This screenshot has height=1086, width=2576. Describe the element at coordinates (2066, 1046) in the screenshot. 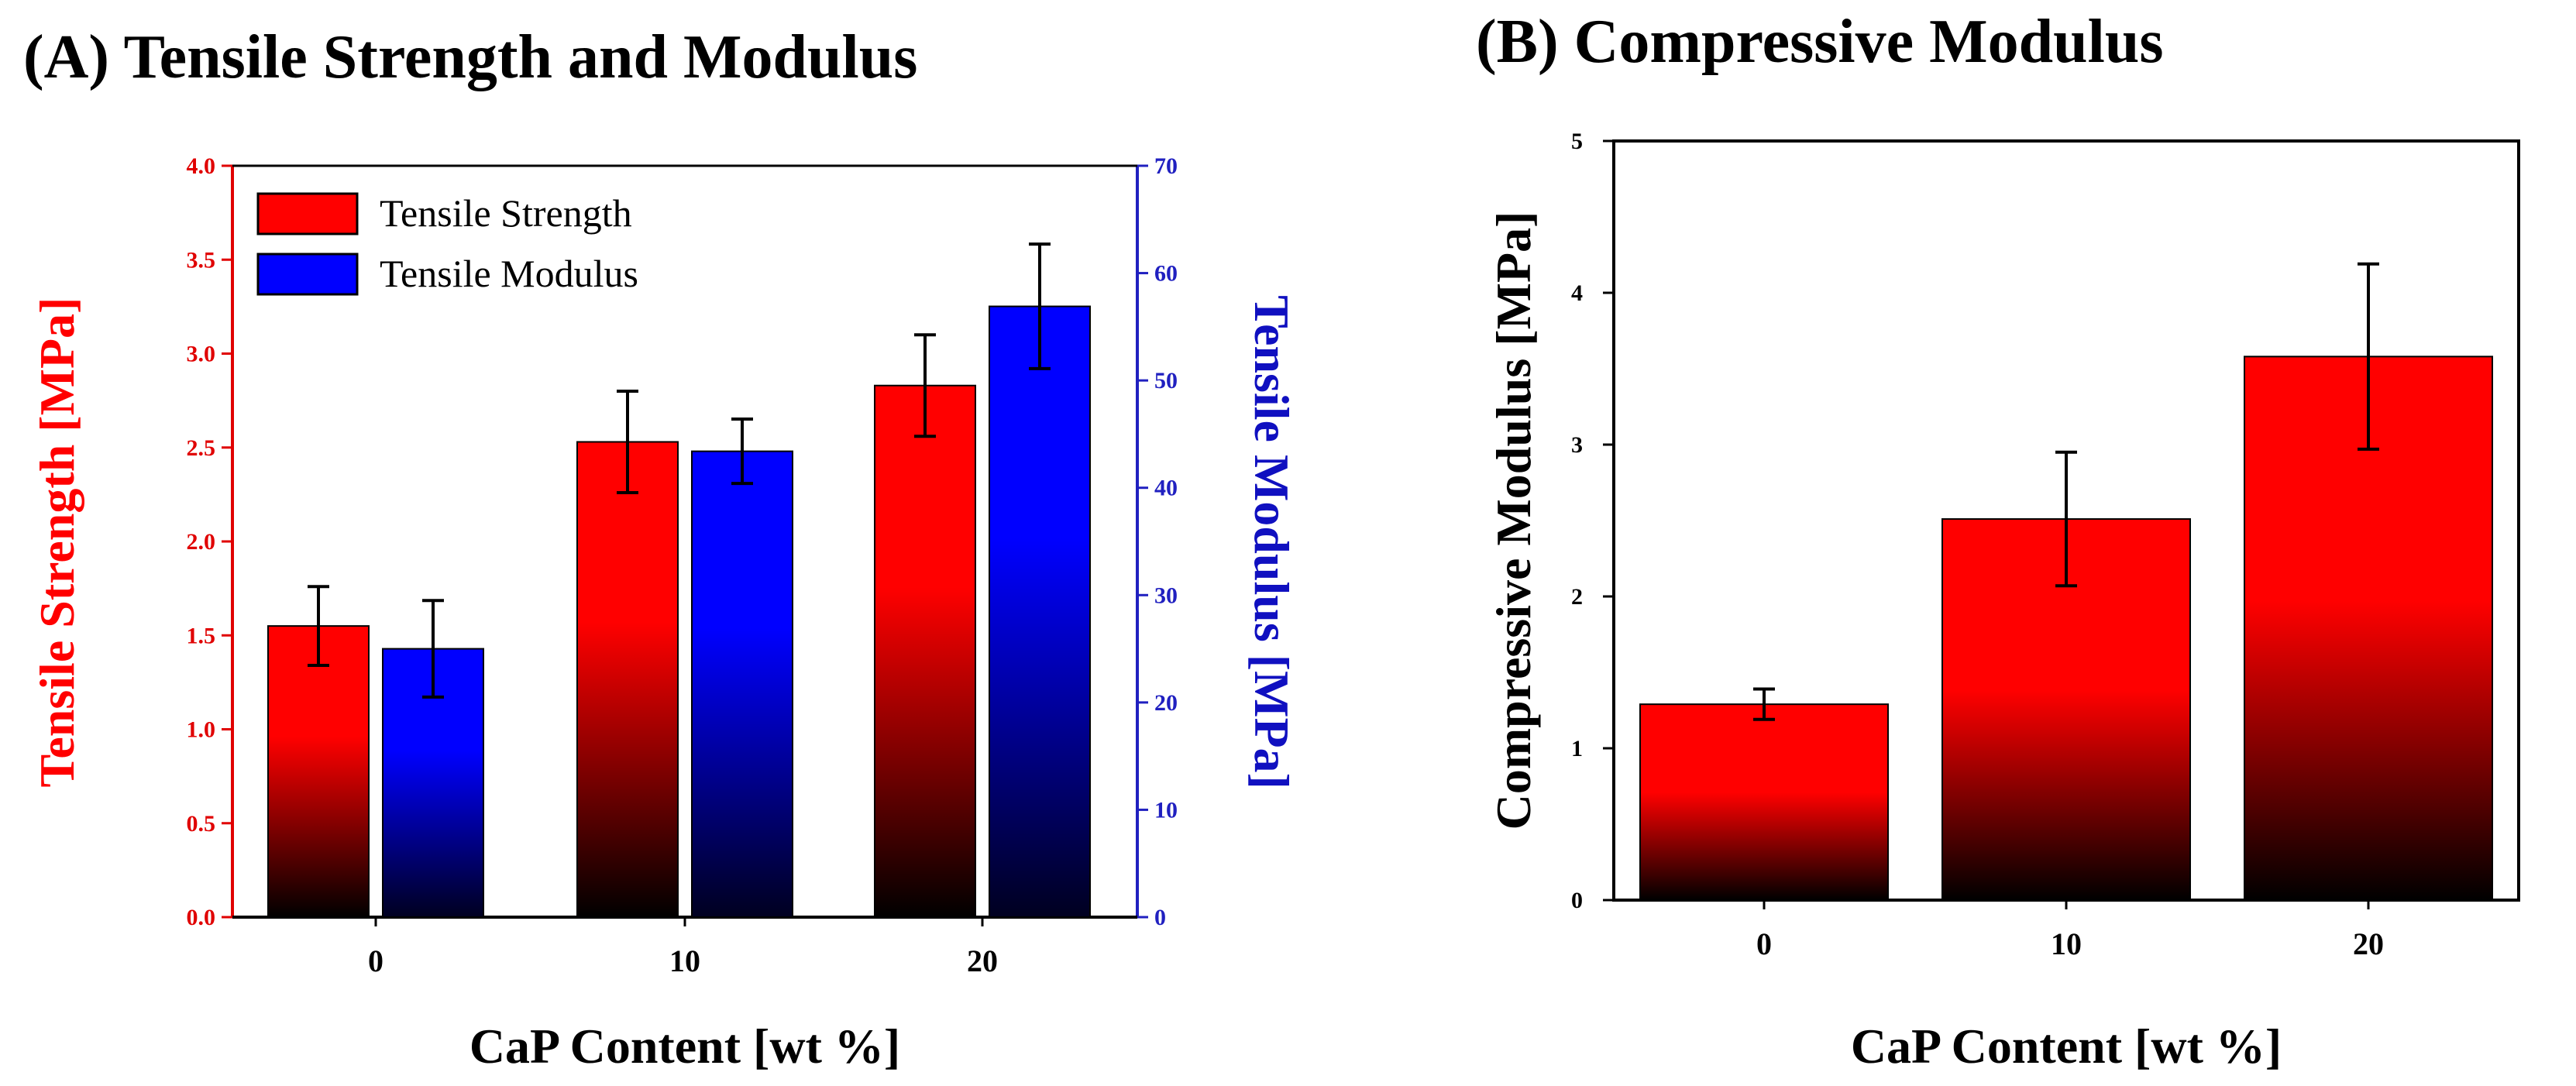

I see `panel-b-x-title: CaP Content [wt %]` at that location.